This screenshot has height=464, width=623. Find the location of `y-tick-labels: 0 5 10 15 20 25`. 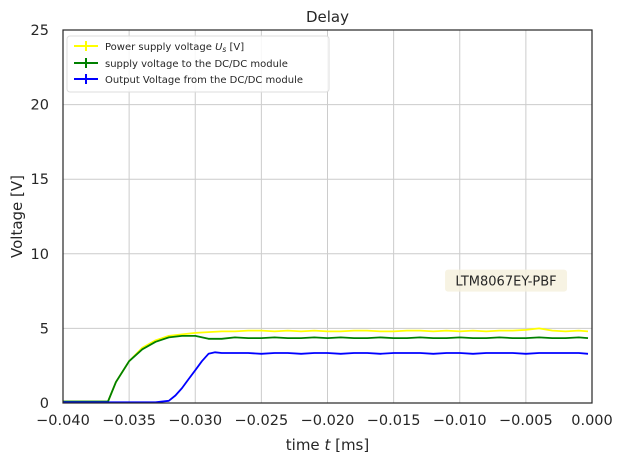

y-tick-labels: 0 5 10 15 20 25 is located at coordinates (40, 217).